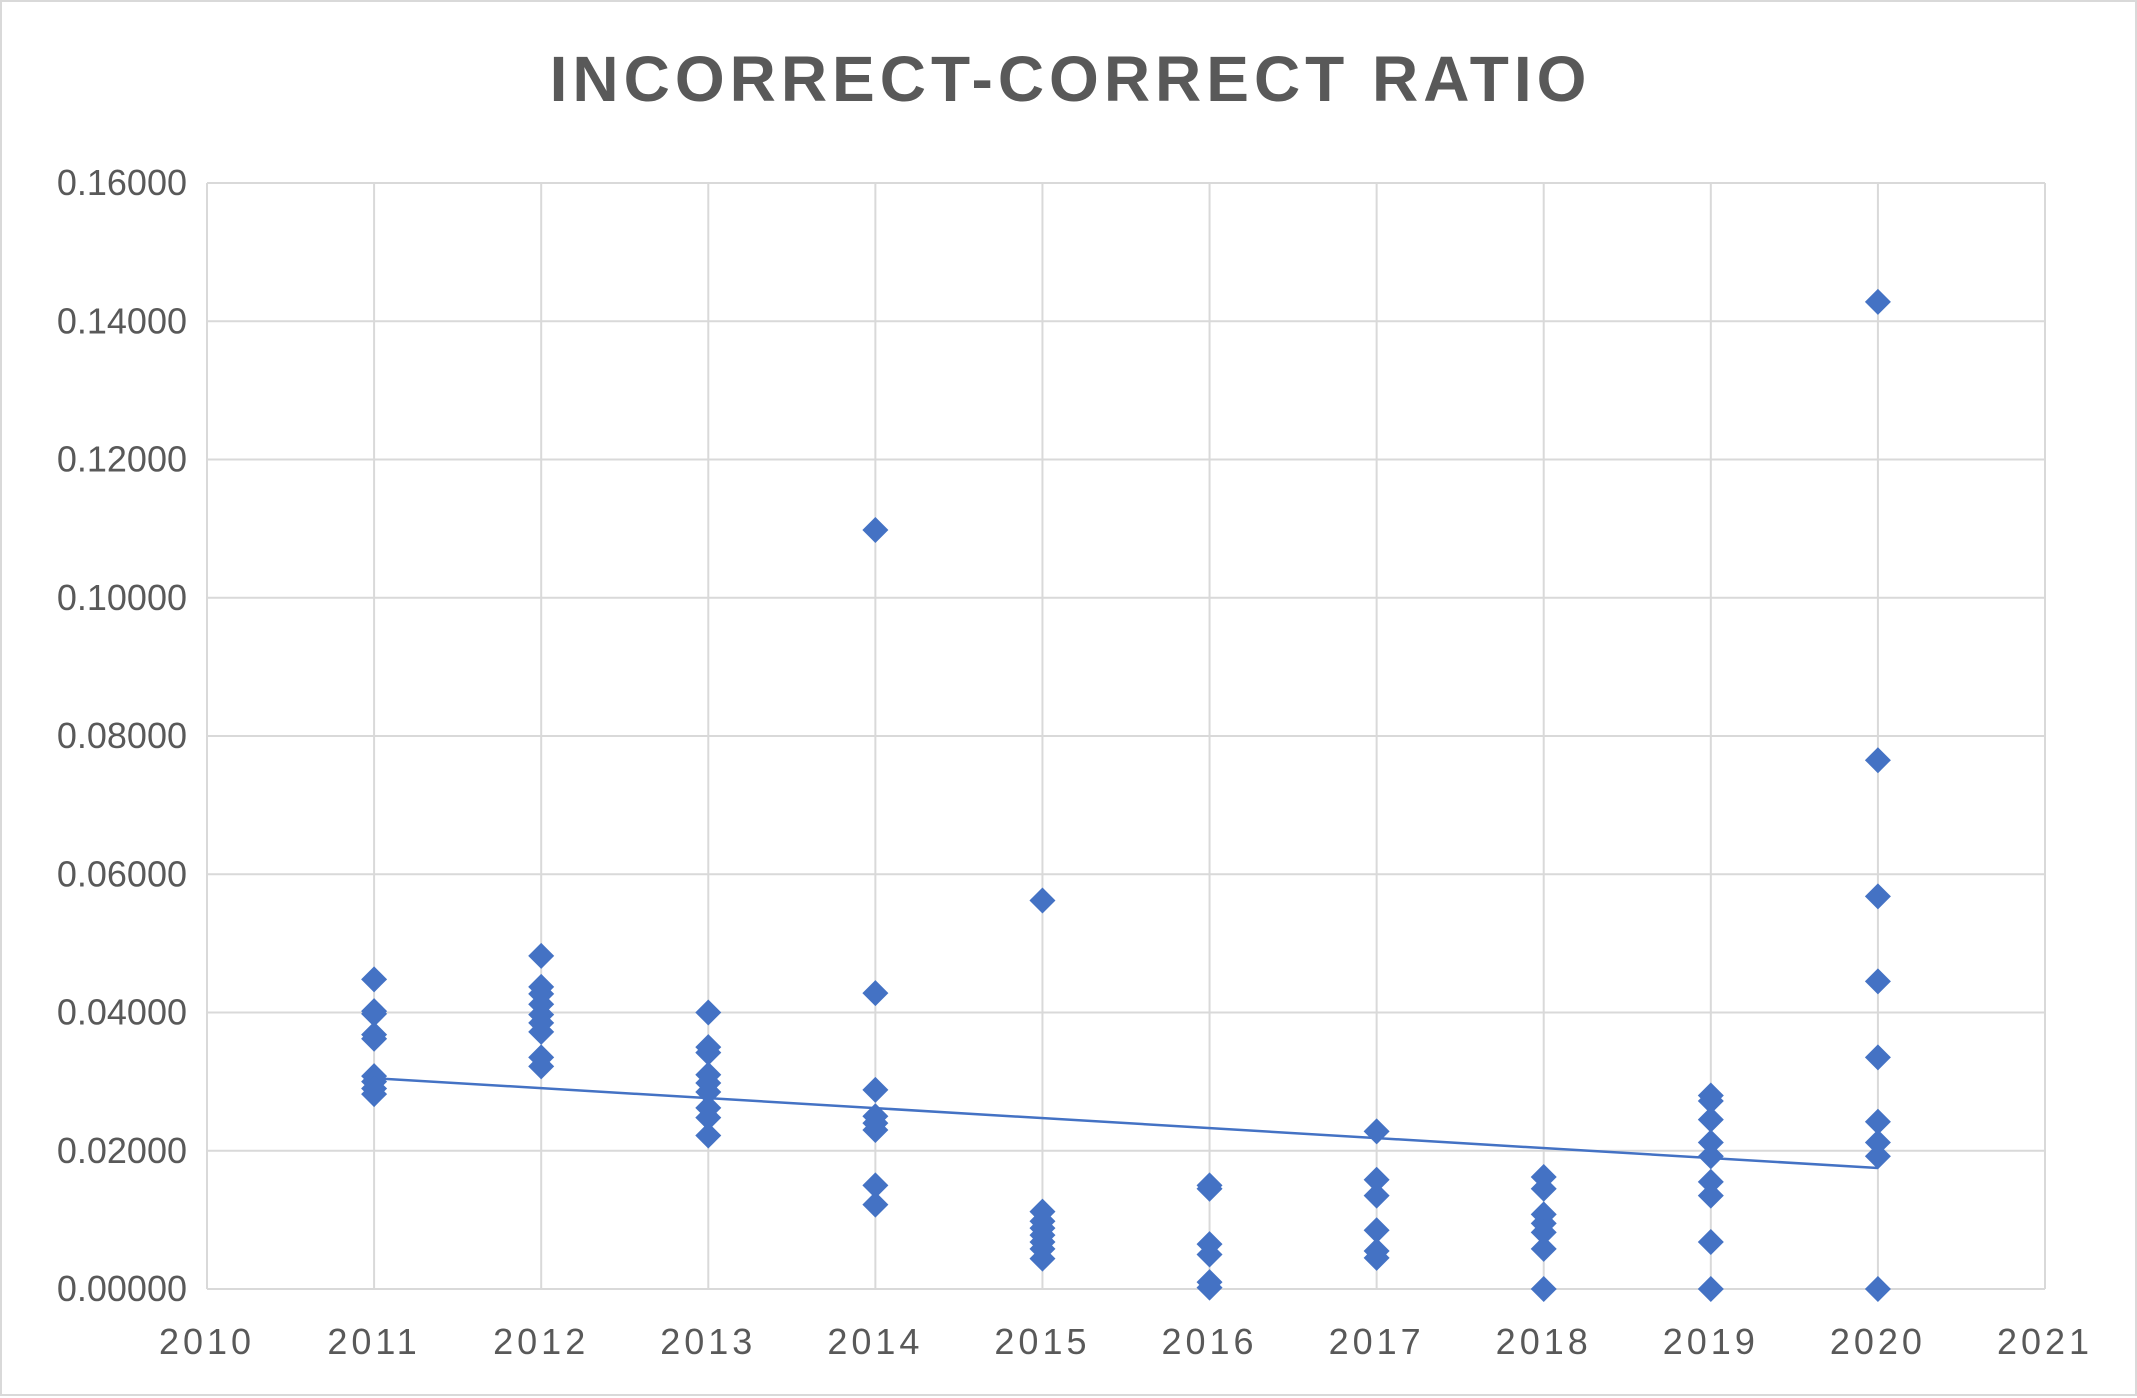 This screenshot has width=2137, height=1398. I want to click on x-tick-label: 2018, so click(1544, 1341).